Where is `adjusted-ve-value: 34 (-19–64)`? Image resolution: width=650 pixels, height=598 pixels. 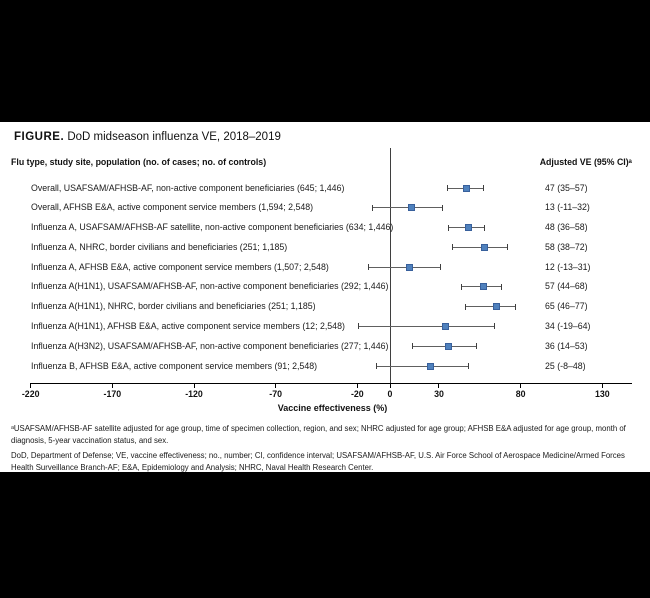
adjusted-ve-value: 34 (-19–64) is located at coordinates (568, 325).